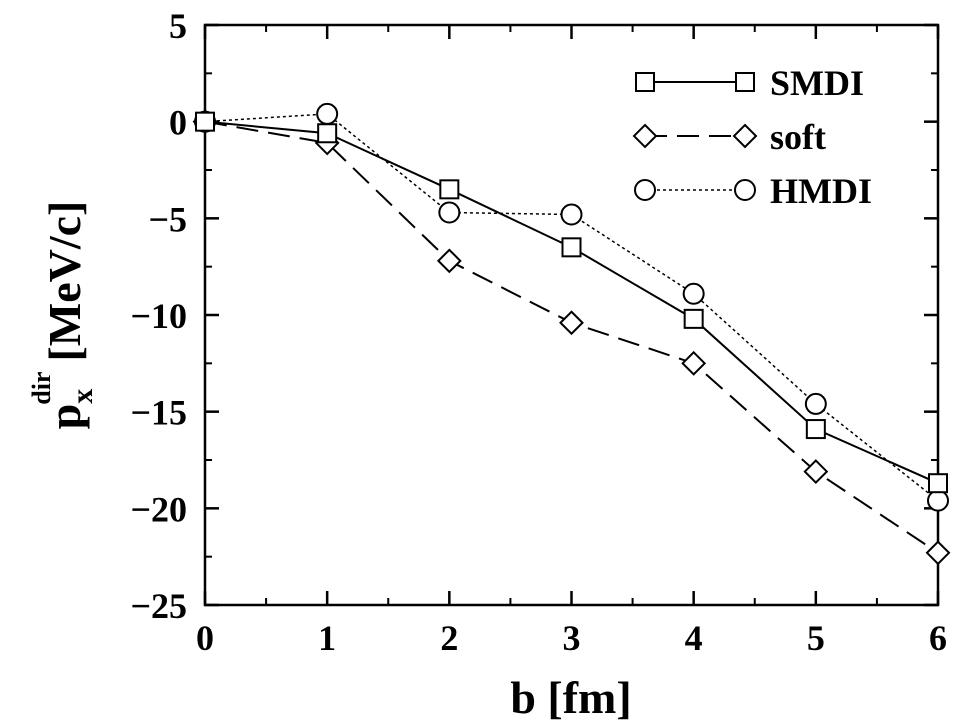 Image resolution: width=956 pixels, height=727 pixels. I want to click on y-axis-title-superscript: dir, so click(41, 388).